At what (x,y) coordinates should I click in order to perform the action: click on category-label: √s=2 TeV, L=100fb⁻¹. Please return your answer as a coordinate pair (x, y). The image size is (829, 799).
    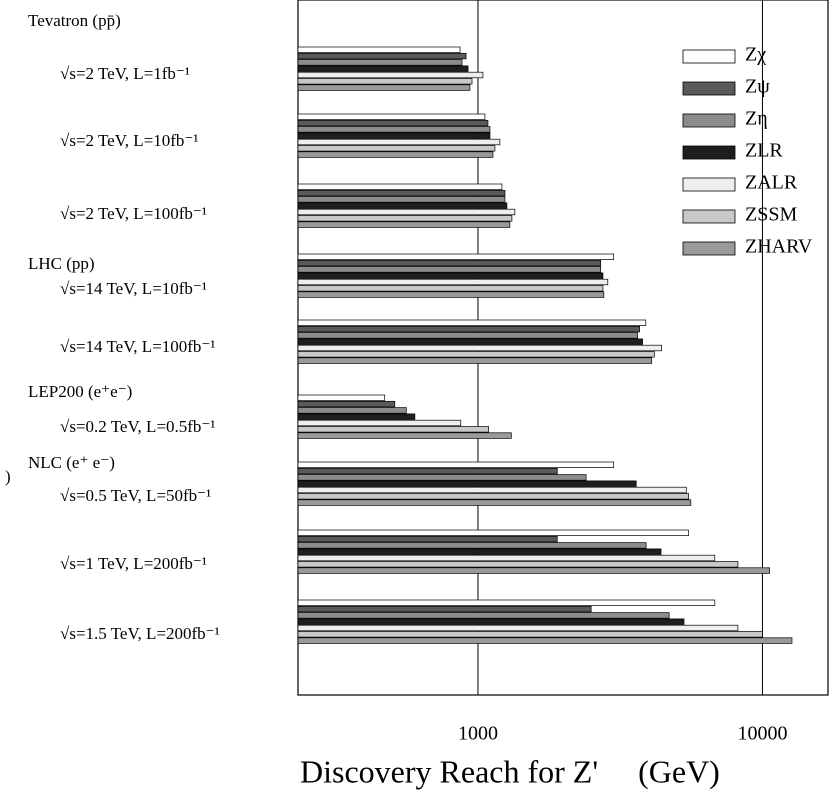
    Looking at the image, I should click on (133, 213).